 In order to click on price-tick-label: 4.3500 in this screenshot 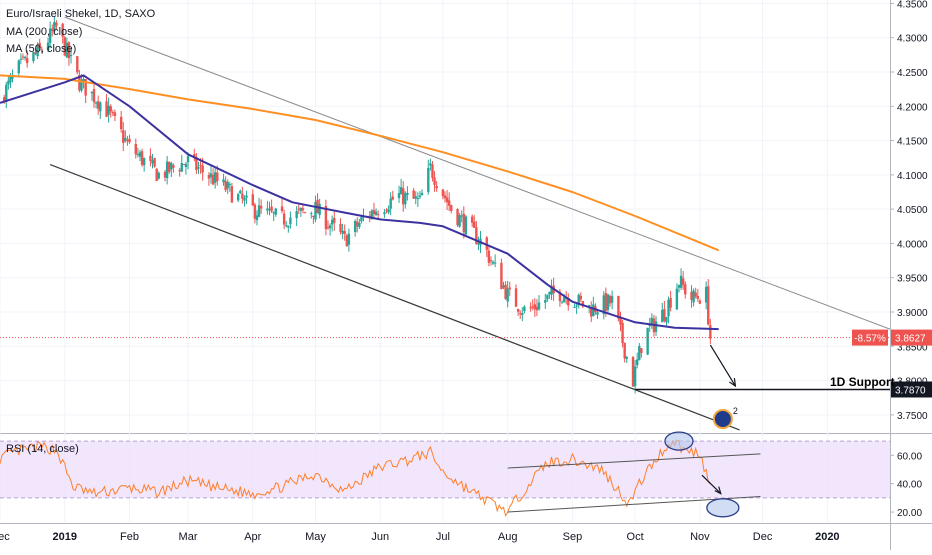, I will do `click(912, 5)`.